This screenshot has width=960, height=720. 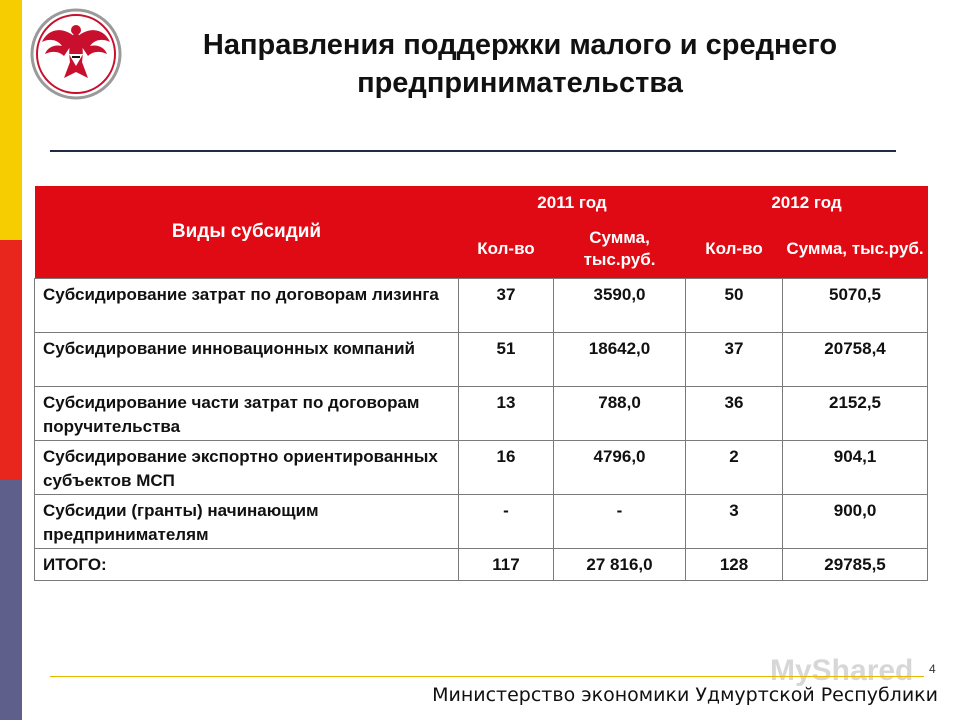 I want to click on row-count-2011: -, so click(x=506, y=521).